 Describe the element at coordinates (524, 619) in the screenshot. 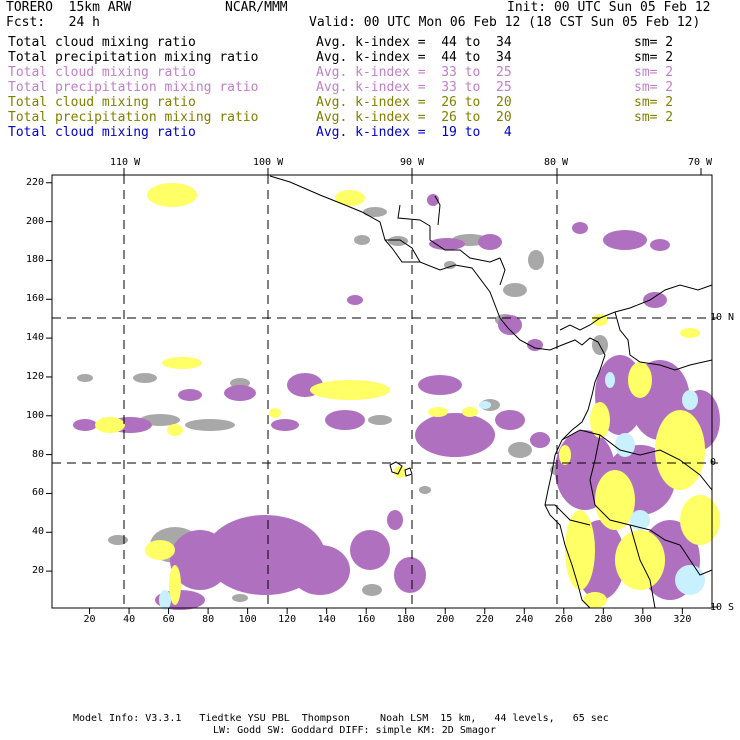

I see `x-tick-label: 240` at that location.